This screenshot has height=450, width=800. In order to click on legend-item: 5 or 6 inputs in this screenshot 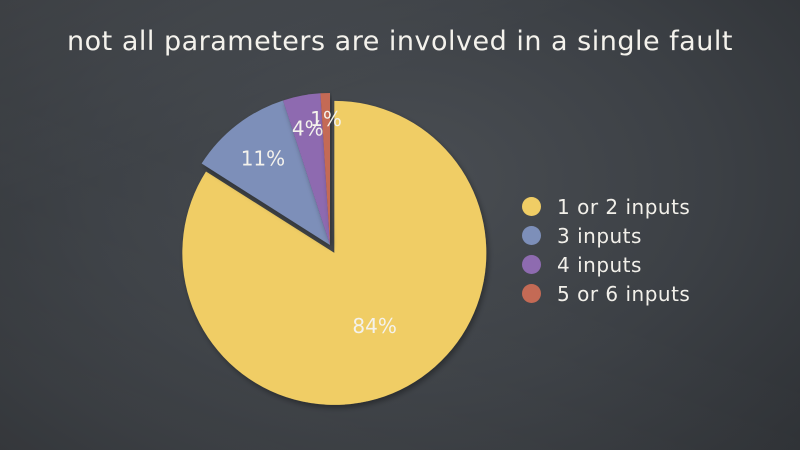, I will do `click(652, 293)`.